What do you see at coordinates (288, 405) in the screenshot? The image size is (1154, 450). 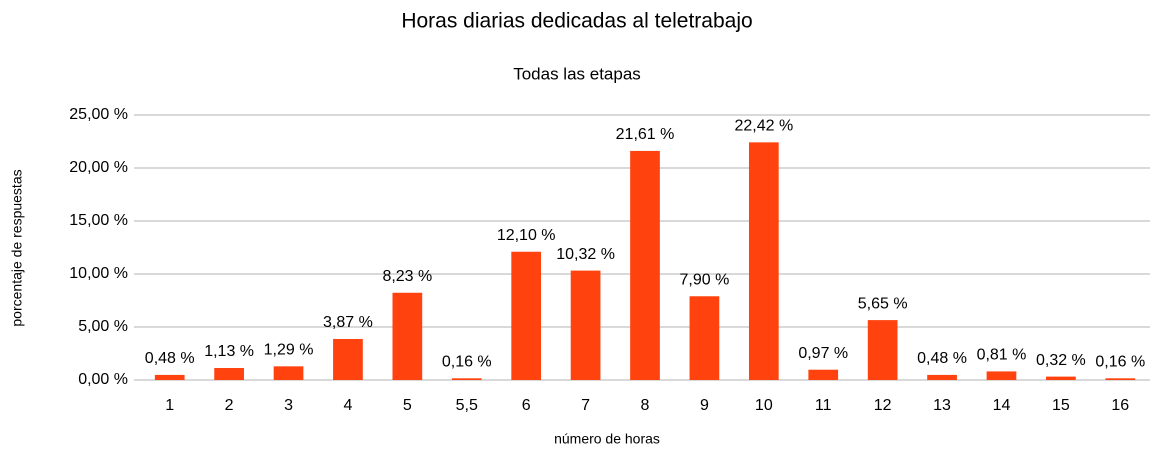 I see `x-tick-label: 3` at bounding box center [288, 405].